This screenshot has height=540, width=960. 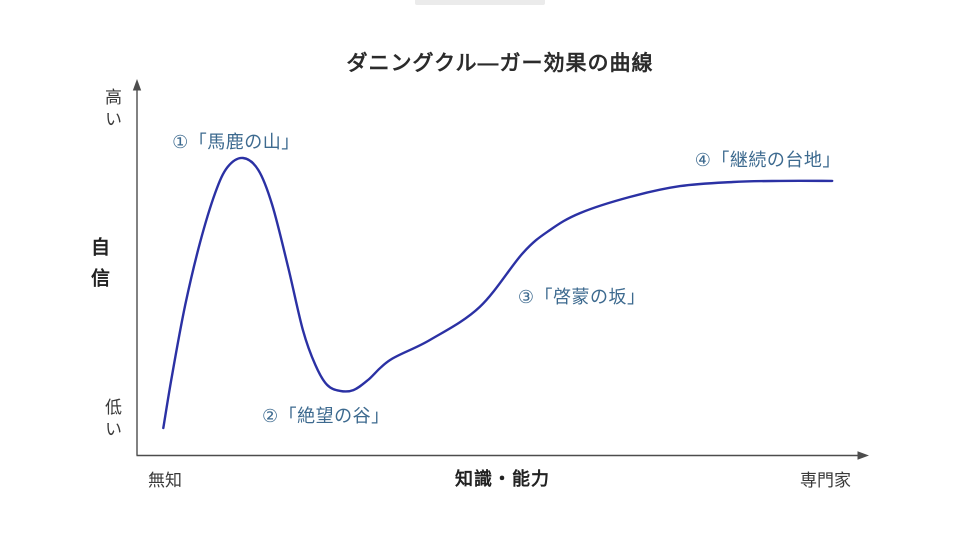 What do you see at coordinates (111, 420) in the screenshot?
I see `y-axis-min-label: 低い` at bounding box center [111, 420].